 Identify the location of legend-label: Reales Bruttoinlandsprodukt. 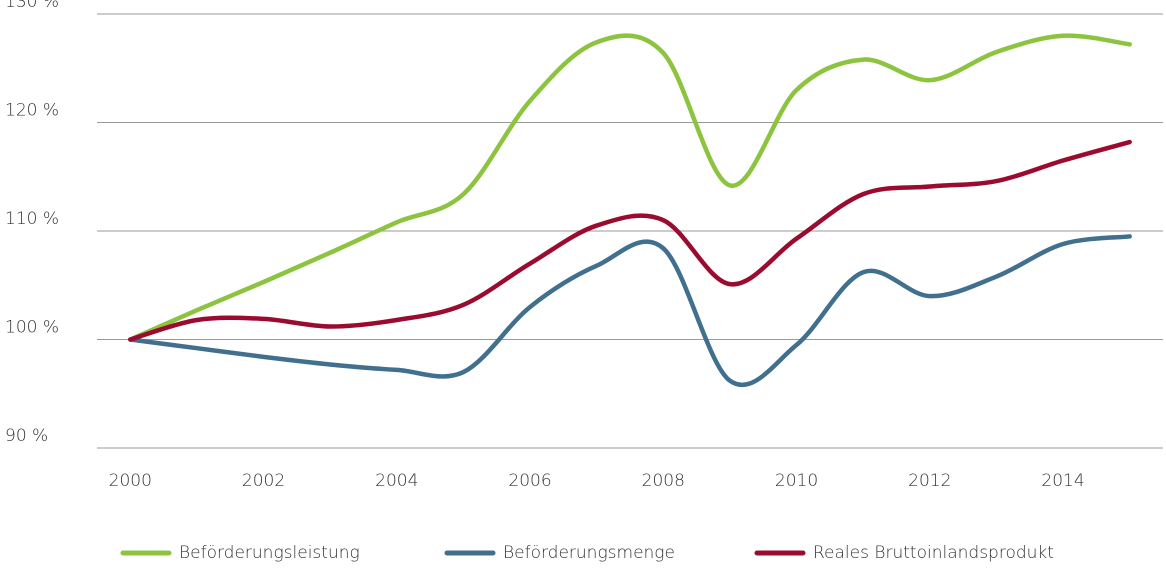
(933, 553).